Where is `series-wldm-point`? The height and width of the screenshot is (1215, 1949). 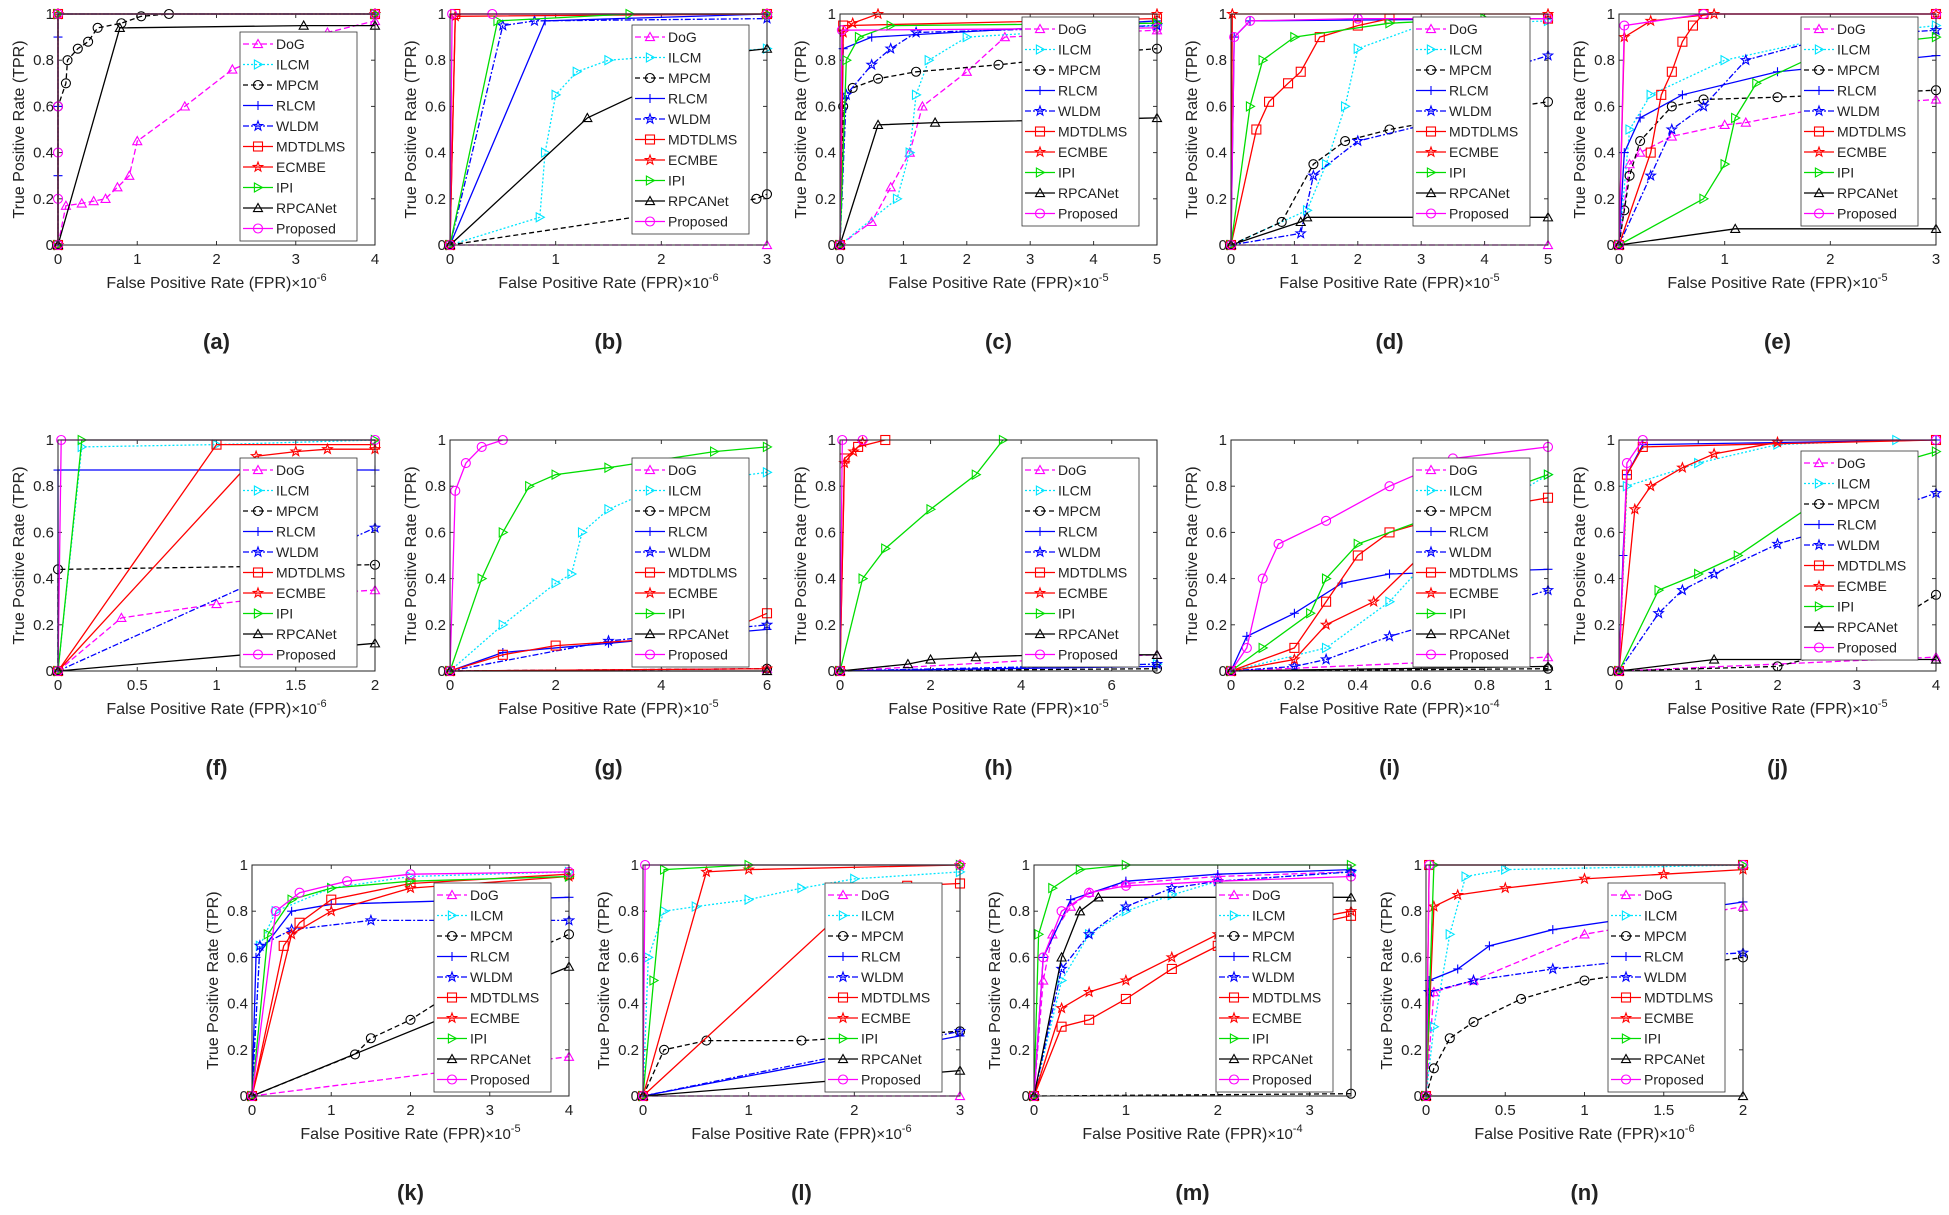 series-wldm-point is located at coordinates (502, 24).